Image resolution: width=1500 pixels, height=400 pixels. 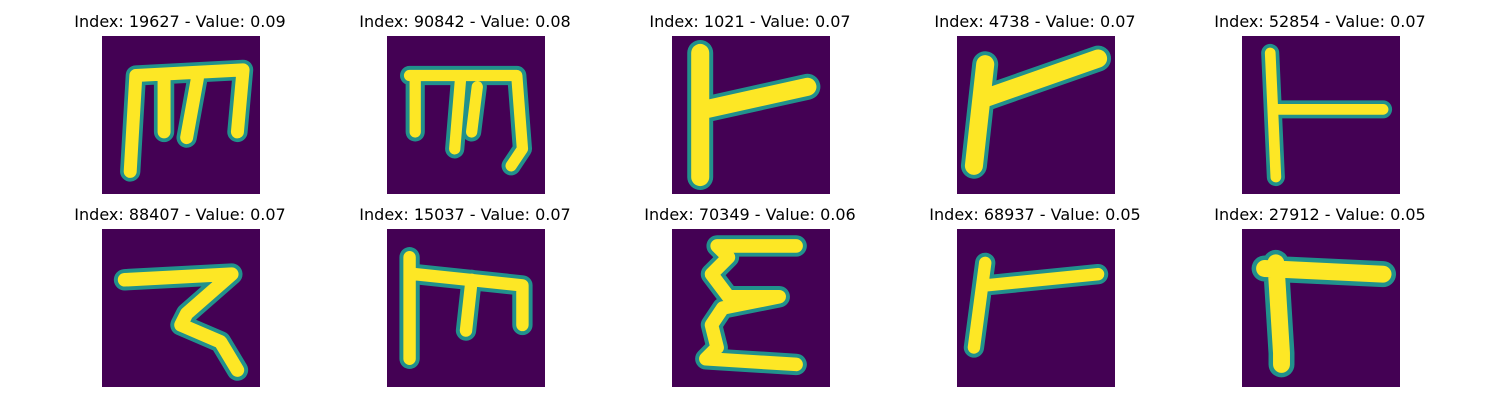 What do you see at coordinates (180, 21) in the screenshot?
I see `panel-title: Index: 19627 - Value: 0.09` at bounding box center [180, 21].